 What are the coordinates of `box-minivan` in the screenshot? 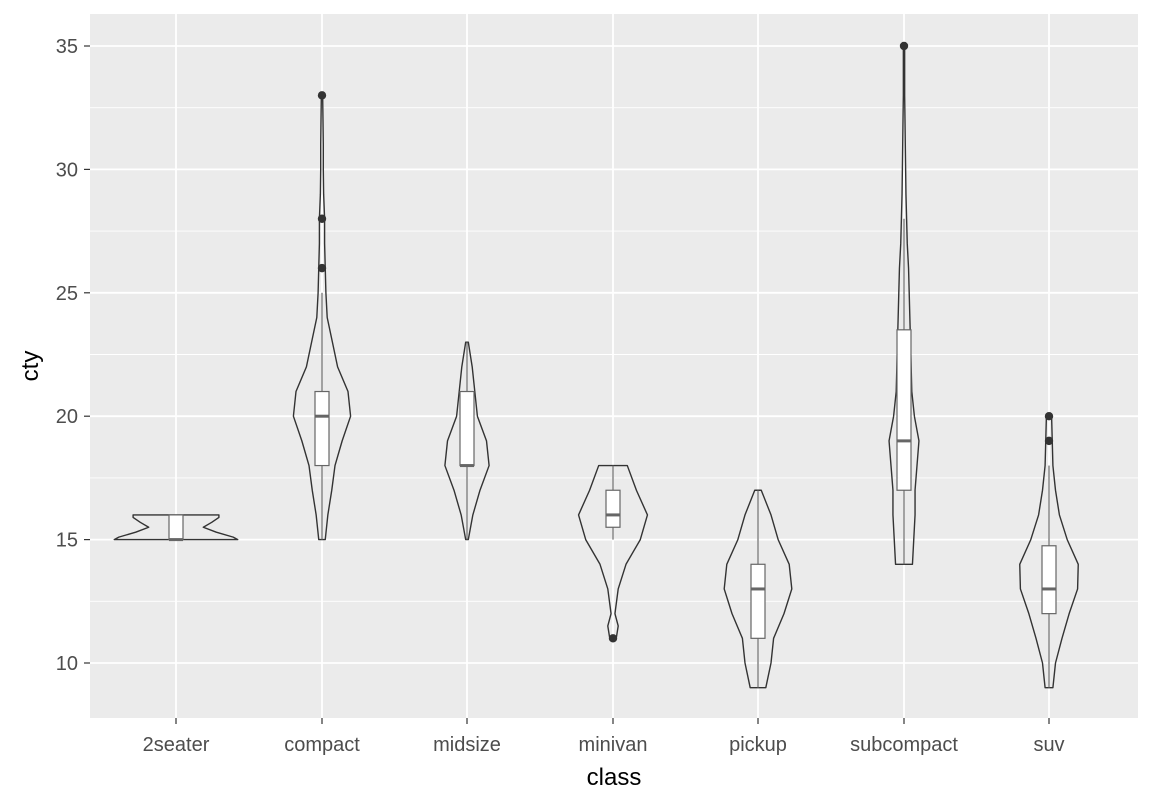 It's located at (613, 508).